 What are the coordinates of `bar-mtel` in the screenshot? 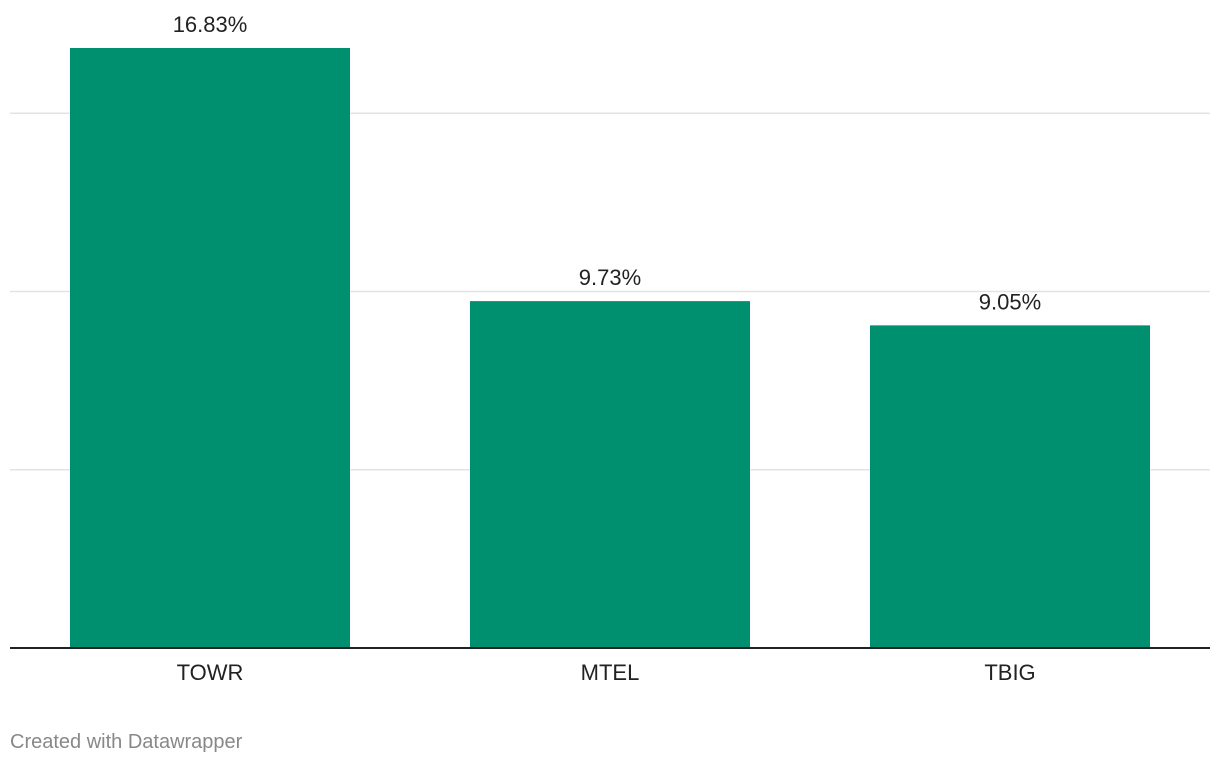 It's located at (610, 474).